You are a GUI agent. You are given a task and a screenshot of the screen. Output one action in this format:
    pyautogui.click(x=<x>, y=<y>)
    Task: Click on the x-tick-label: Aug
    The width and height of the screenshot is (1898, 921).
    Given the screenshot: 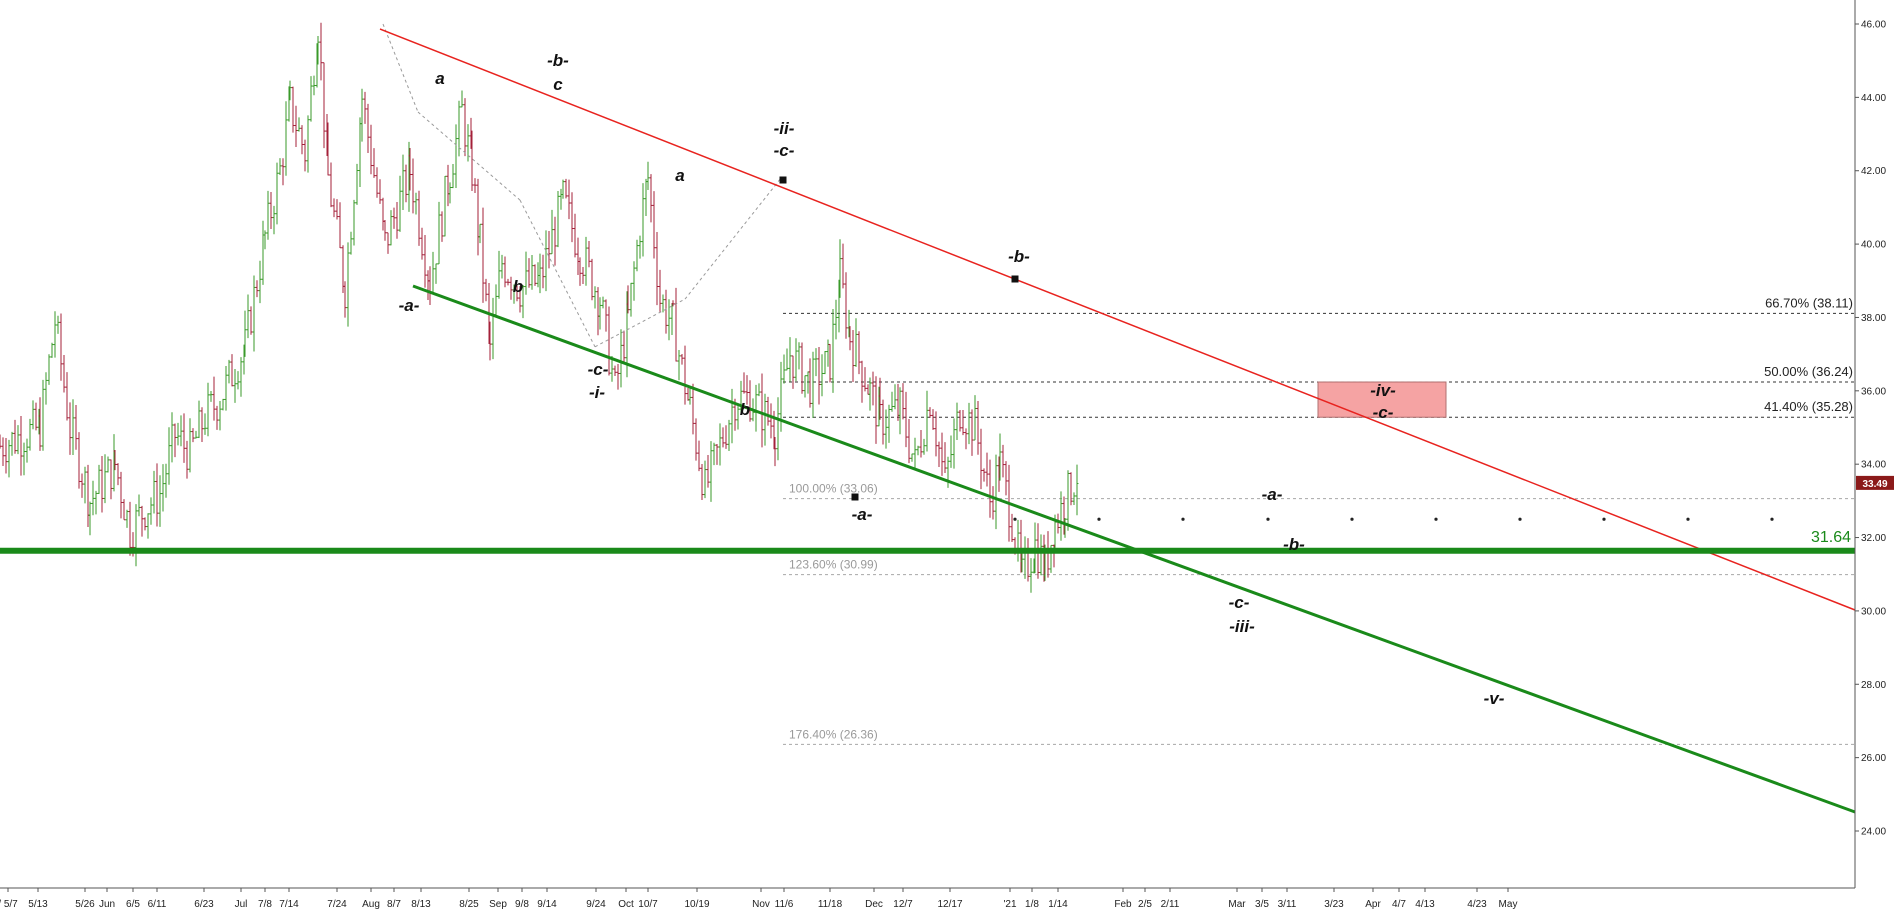 What is the action you would take?
    pyautogui.click(x=371, y=904)
    